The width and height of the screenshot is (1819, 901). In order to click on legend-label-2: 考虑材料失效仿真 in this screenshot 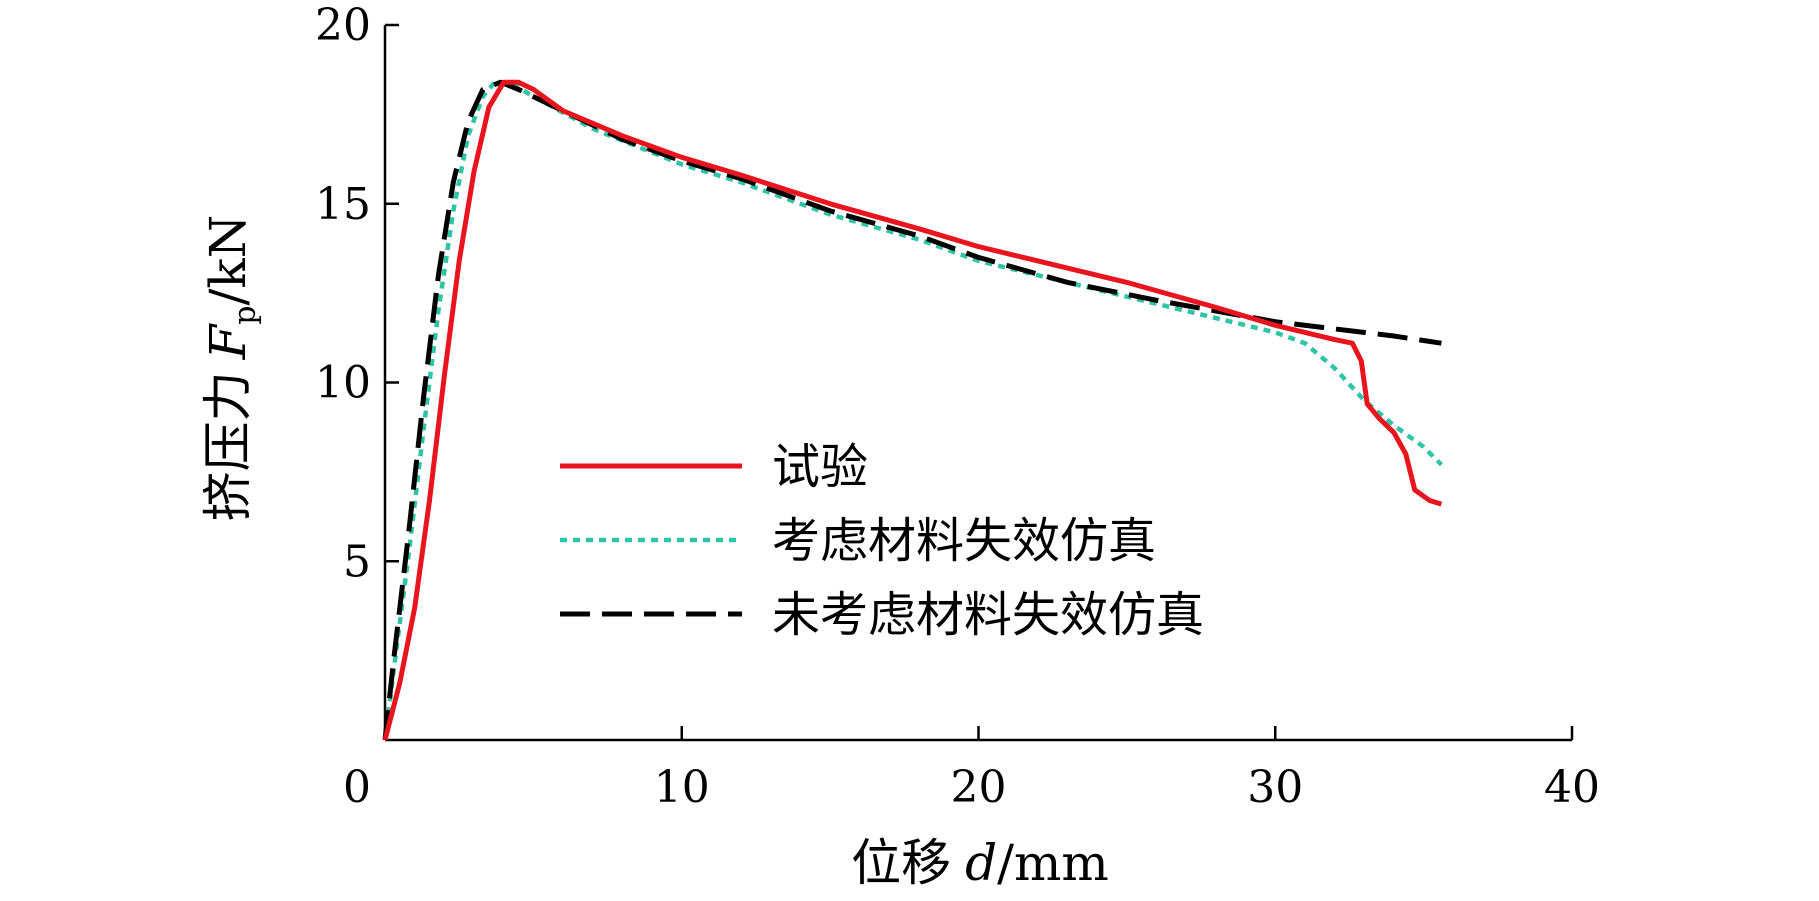, I will do `click(964, 541)`.